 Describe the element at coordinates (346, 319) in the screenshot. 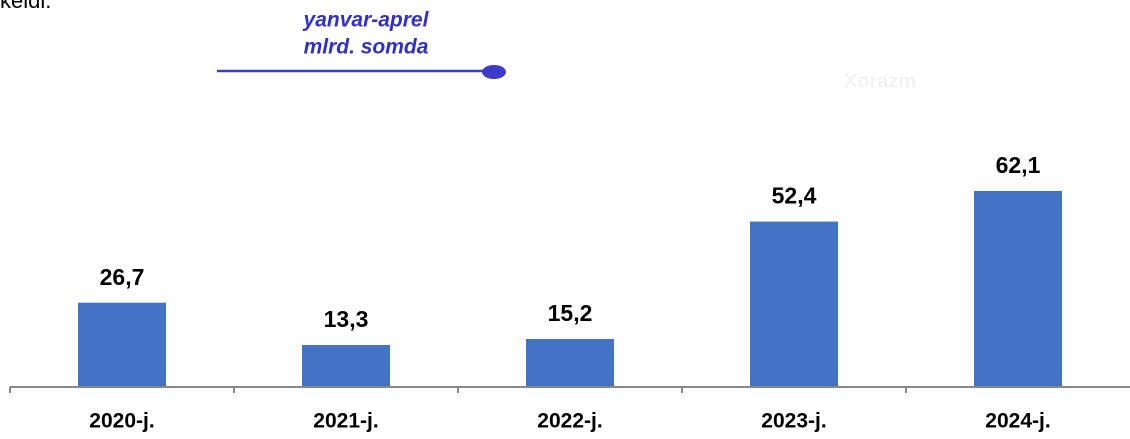

I see `value-label: 13,3` at that location.